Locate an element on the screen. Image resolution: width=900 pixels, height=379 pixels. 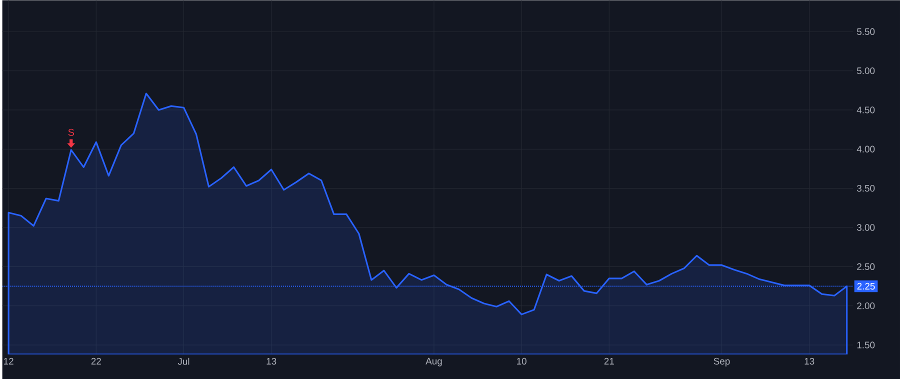
x-tick-label: Jul is located at coordinates (184, 361).